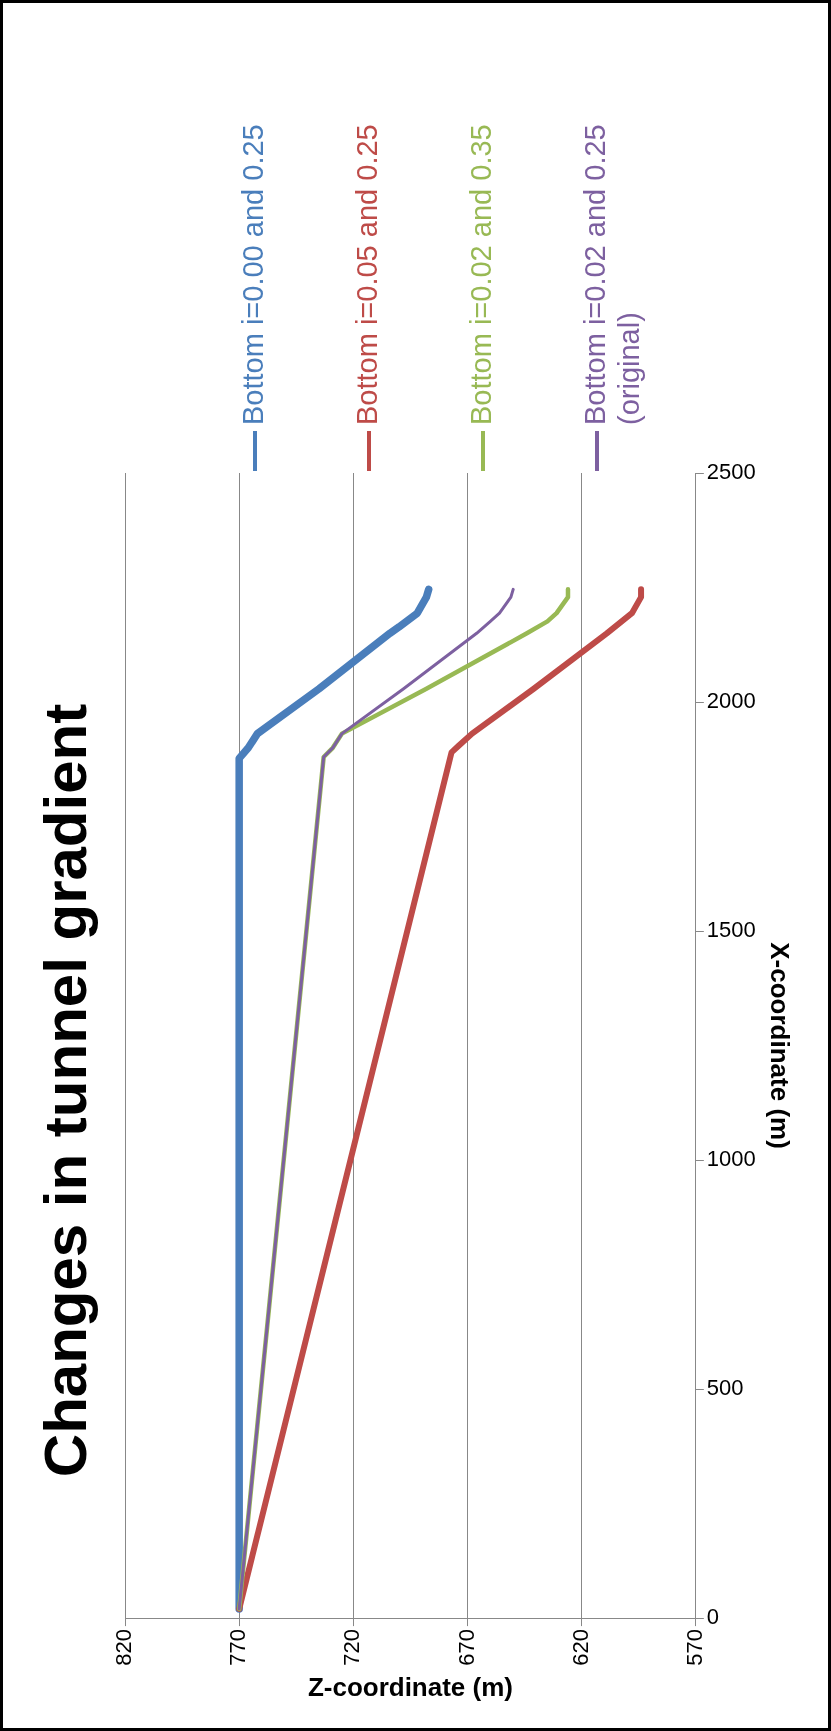 This screenshot has width=831, height=1731. What do you see at coordinates (238, 1647) in the screenshot?
I see `x-tick-label: 770` at bounding box center [238, 1647].